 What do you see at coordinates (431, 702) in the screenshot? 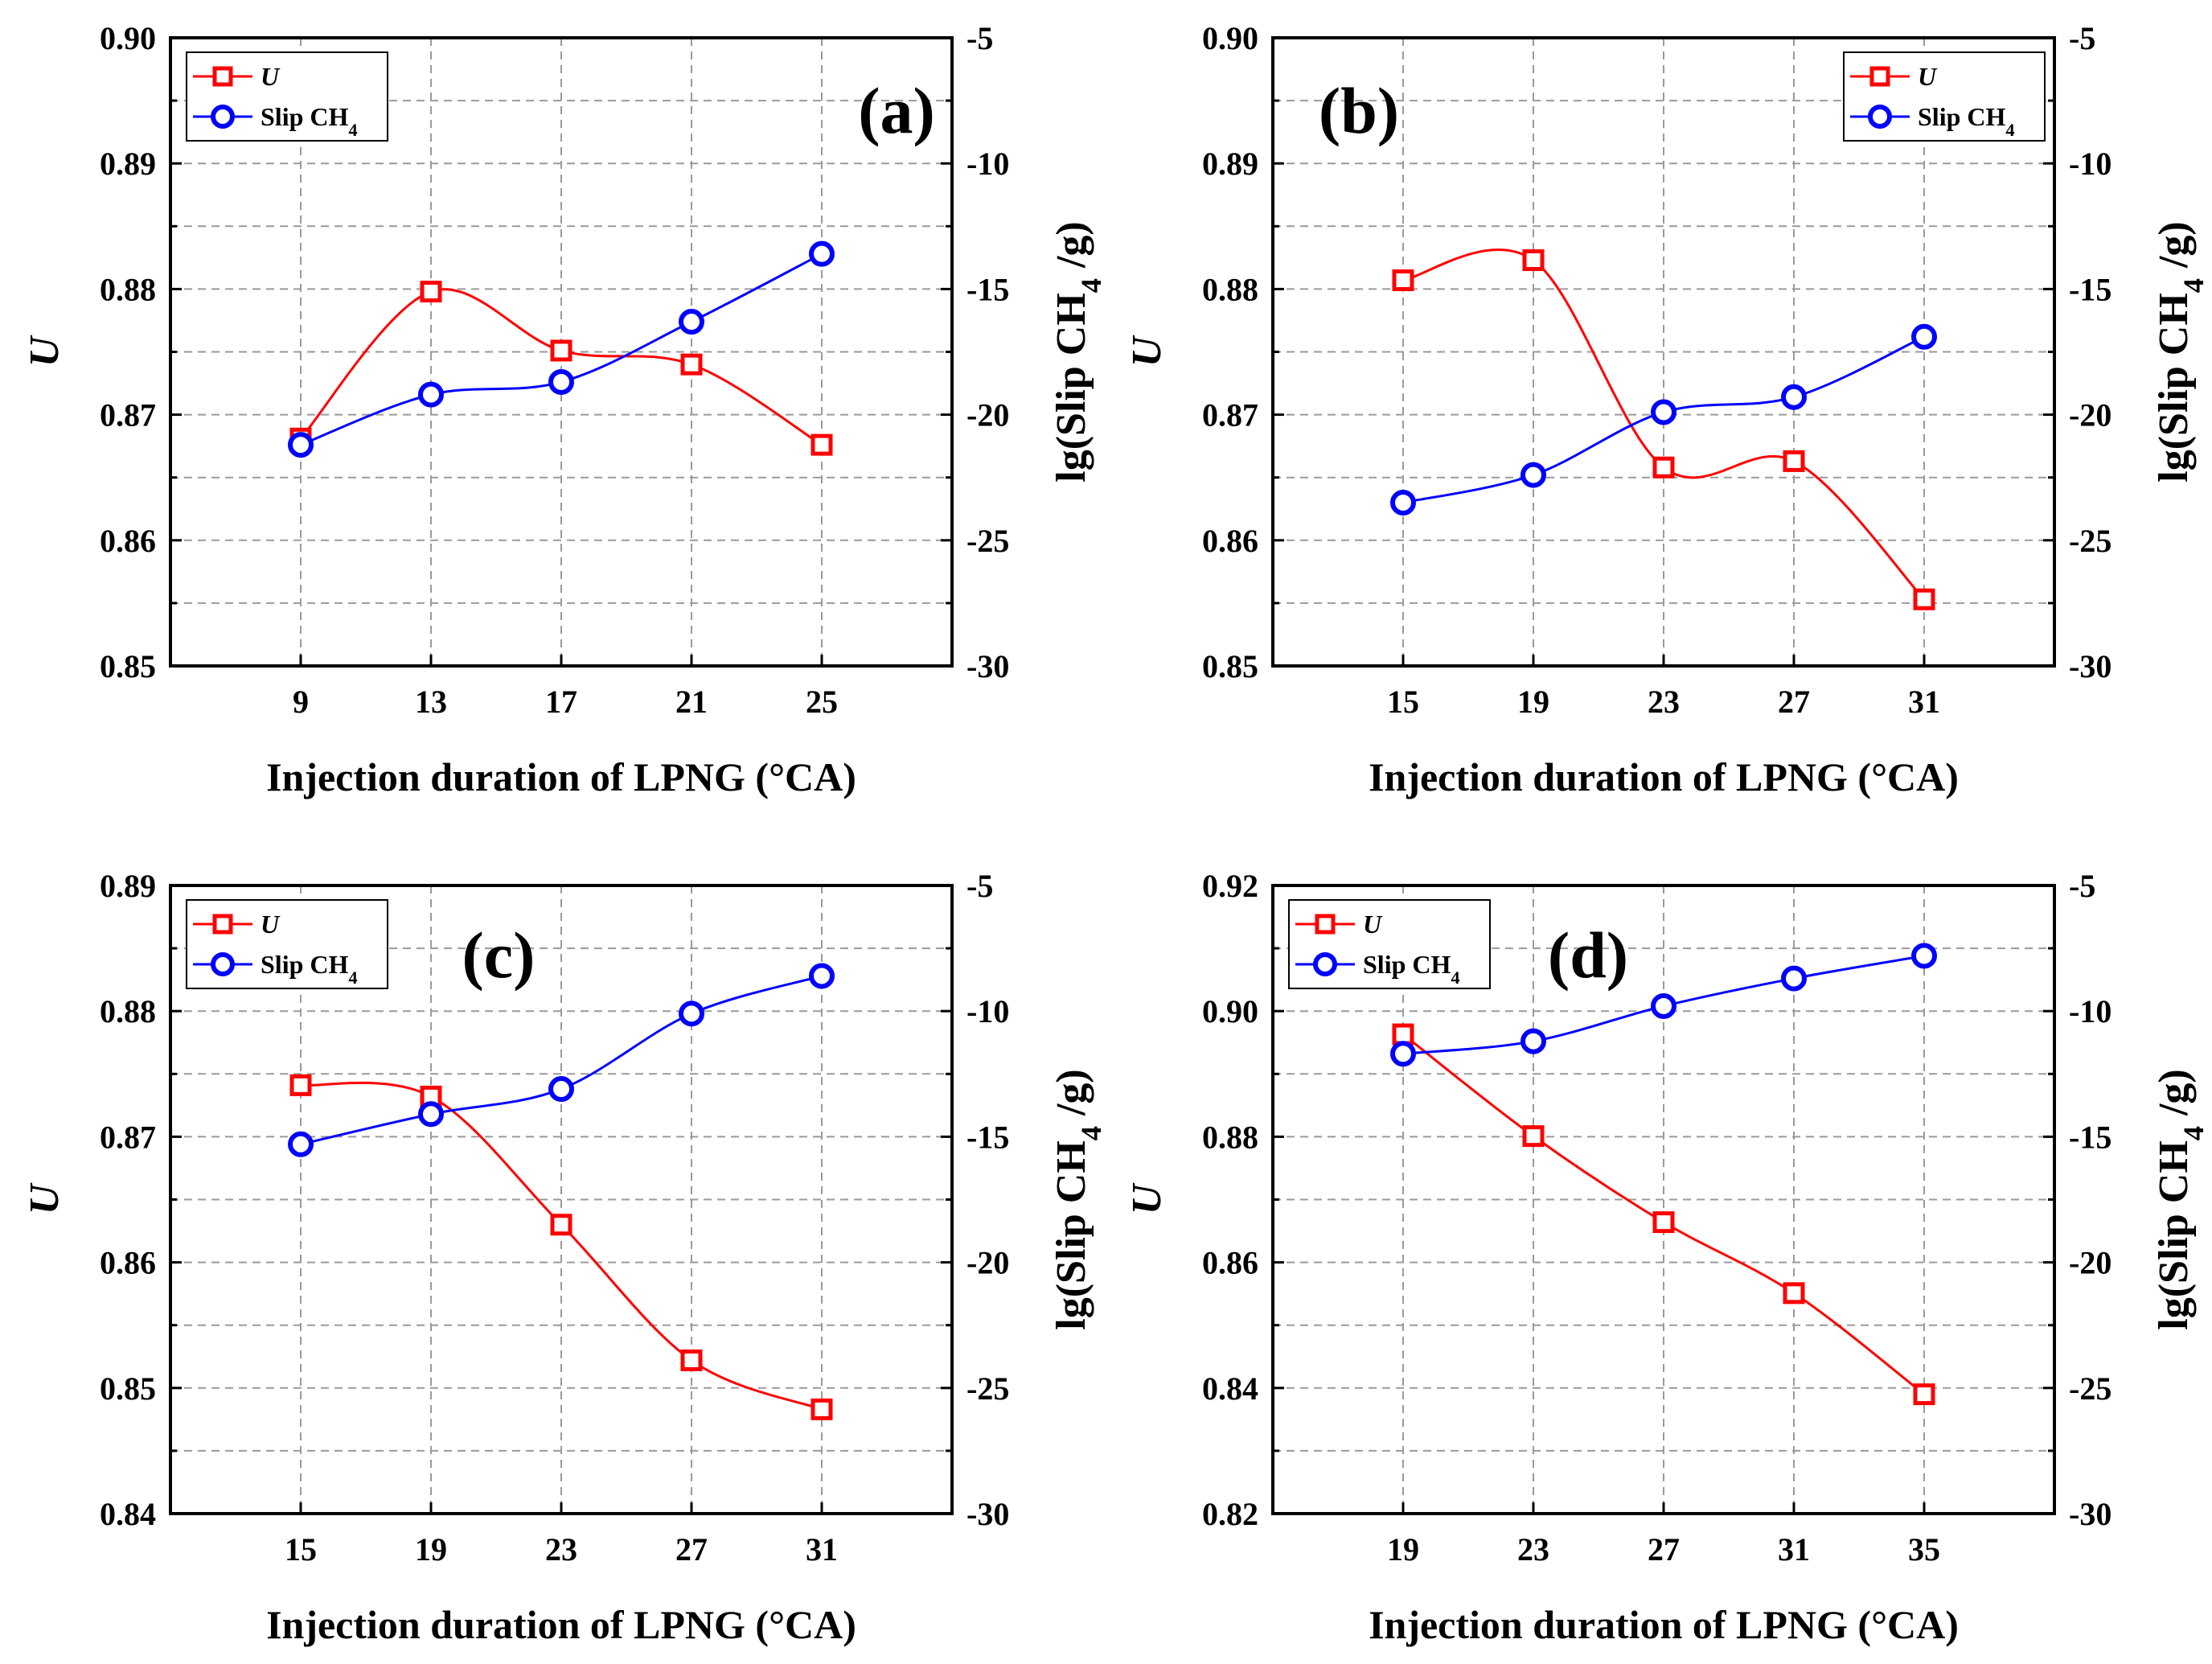
I see `x-tick-label: 13` at bounding box center [431, 702].